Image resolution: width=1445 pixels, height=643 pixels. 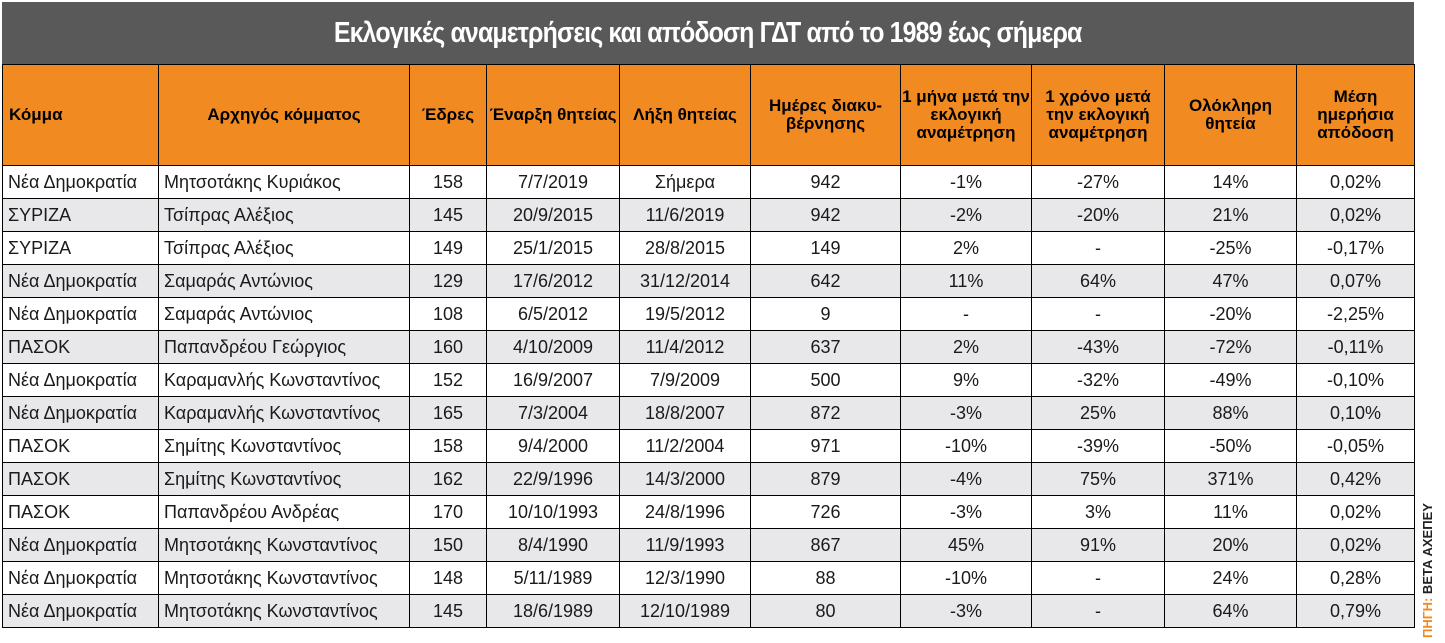 I want to click on cell-daily-avg: 0,07%, so click(x=1355, y=281).